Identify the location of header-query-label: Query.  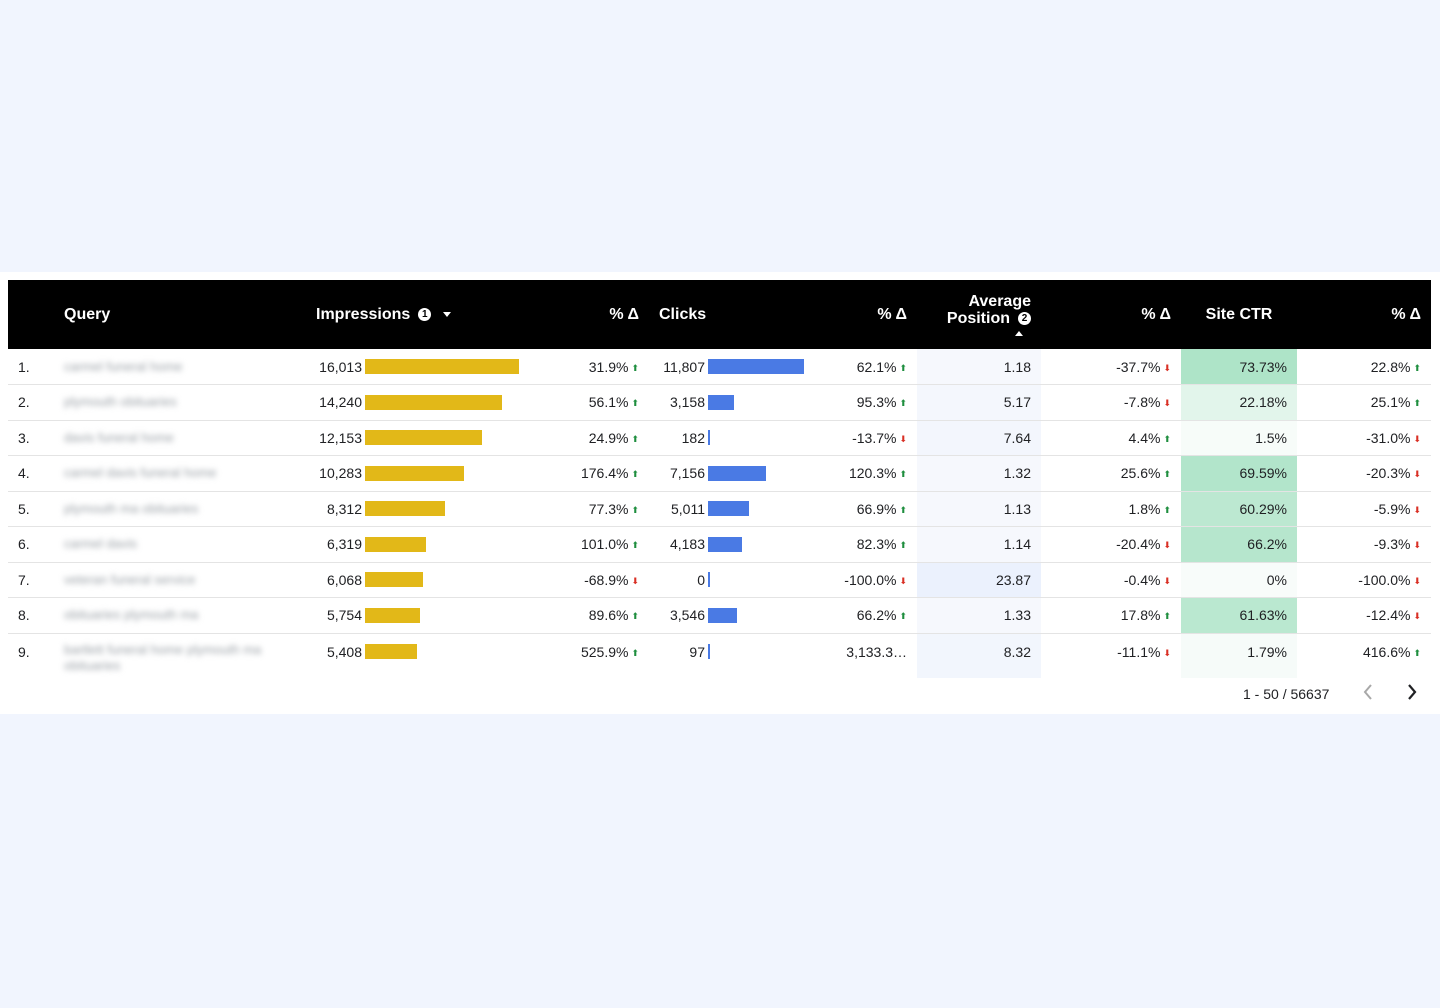
(87, 314).